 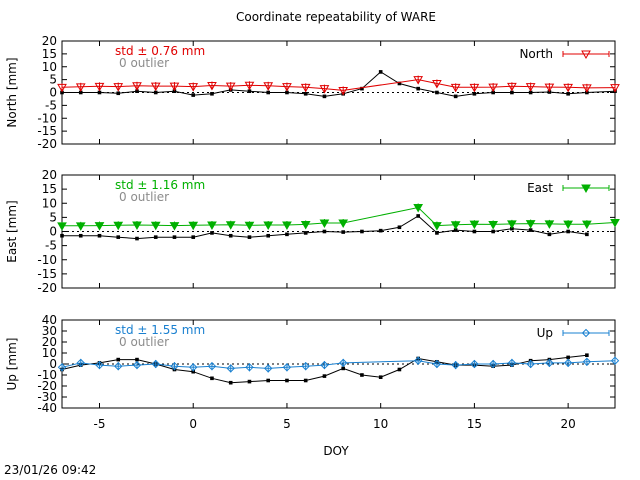 I want to click on legend-label: East, so click(x=540, y=188).